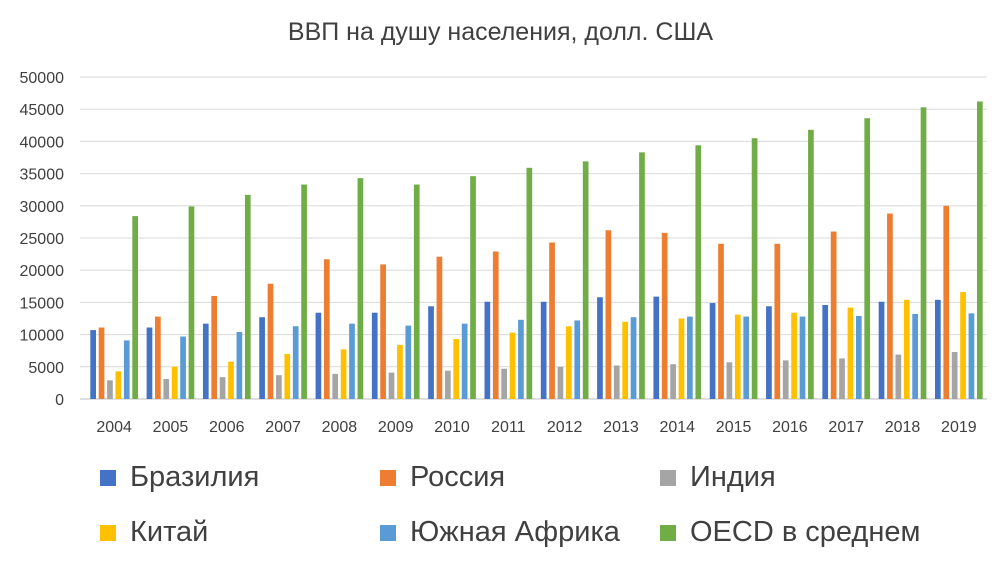 The image size is (1001, 563). What do you see at coordinates (734, 427) in the screenshot?
I see `x-tick-label: 2015` at bounding box center [734, 427].